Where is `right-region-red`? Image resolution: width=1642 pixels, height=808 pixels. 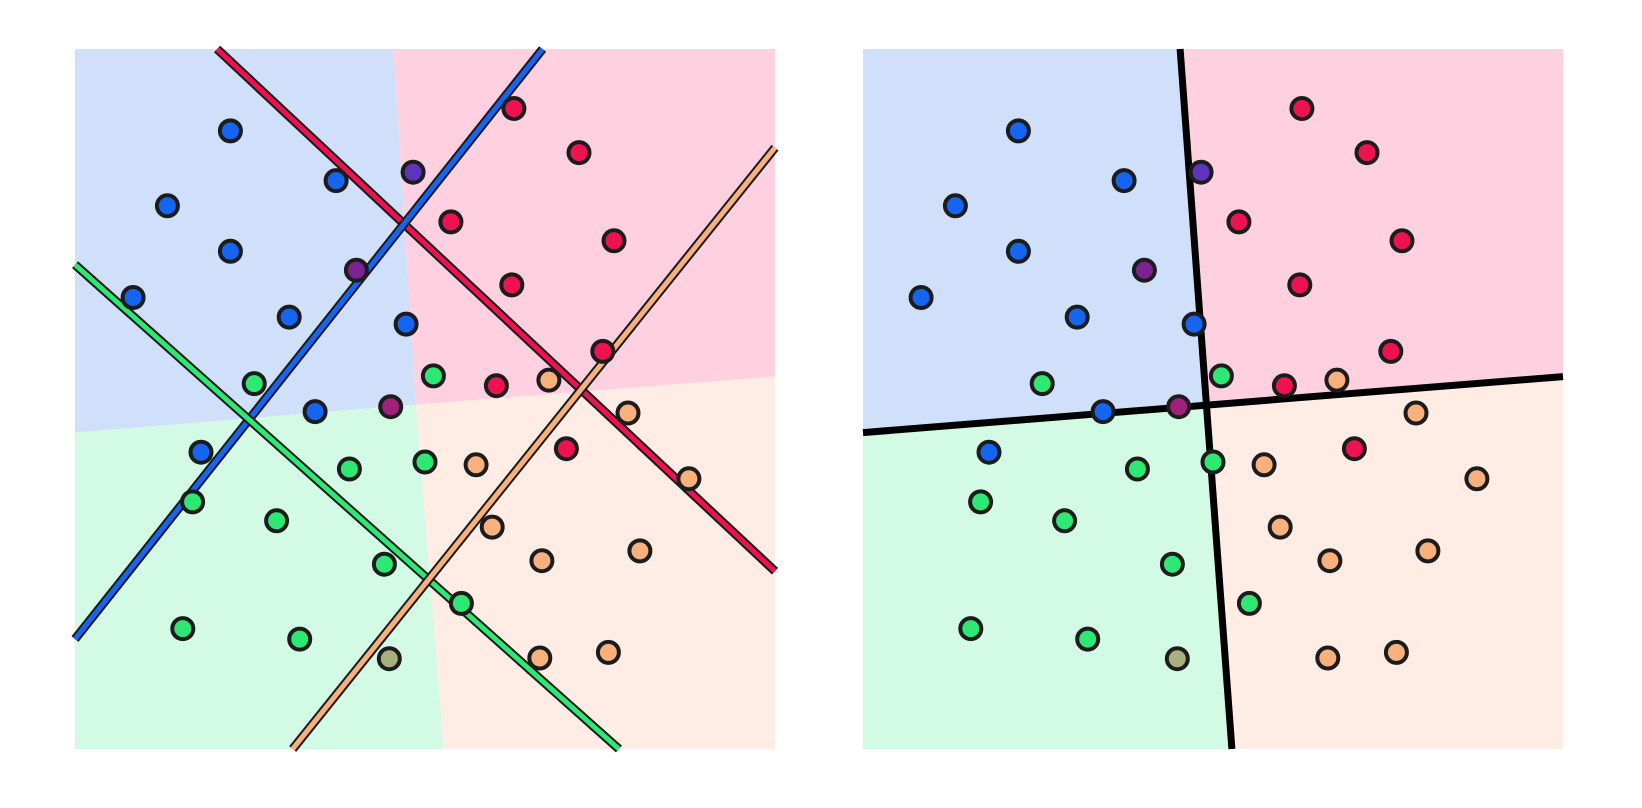
right-region-red is located at coordinates (1371, 227).